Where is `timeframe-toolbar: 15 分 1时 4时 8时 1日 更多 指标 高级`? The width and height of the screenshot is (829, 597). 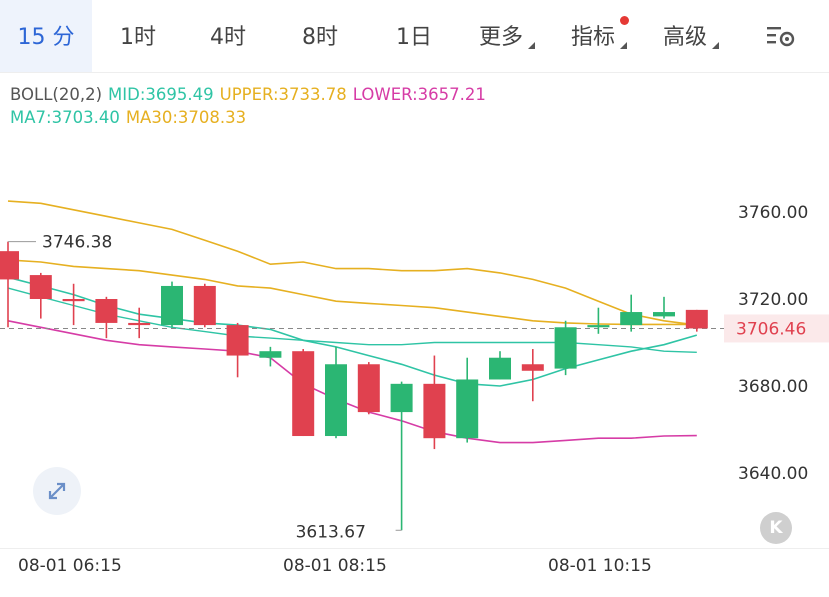
timeframe-toolbar: 15 分 1时 4时 8时 1日 更多 指标 高级 is located at coordinates (414, 36).